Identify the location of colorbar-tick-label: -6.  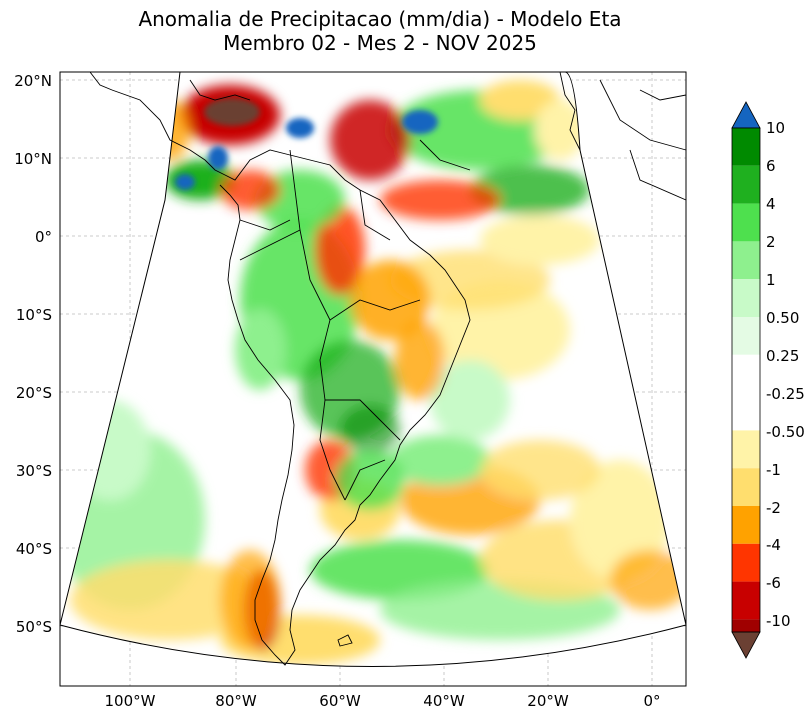
(773, 583).